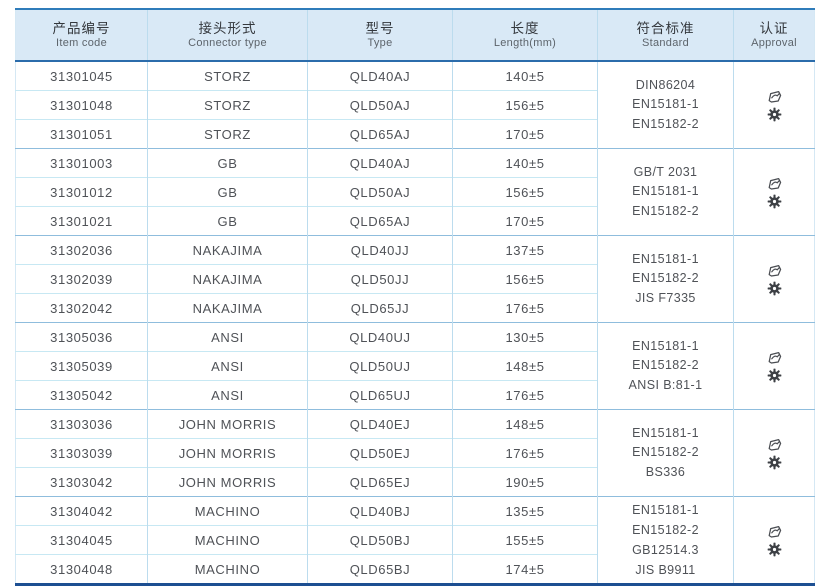 The width and height of the screenshot is (830, 586). I want to click on table-row: 31301051 STORZ QLD65AJ 170±5, so click(415, 134).